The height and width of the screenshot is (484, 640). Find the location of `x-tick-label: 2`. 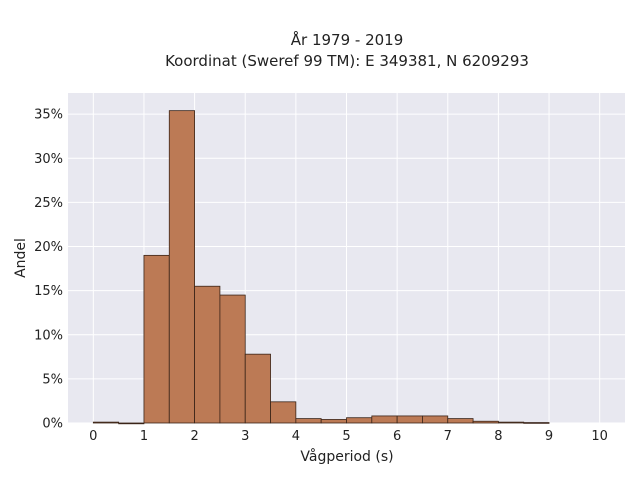

x-tick-label: 2 is located at coordinates (194, 436).